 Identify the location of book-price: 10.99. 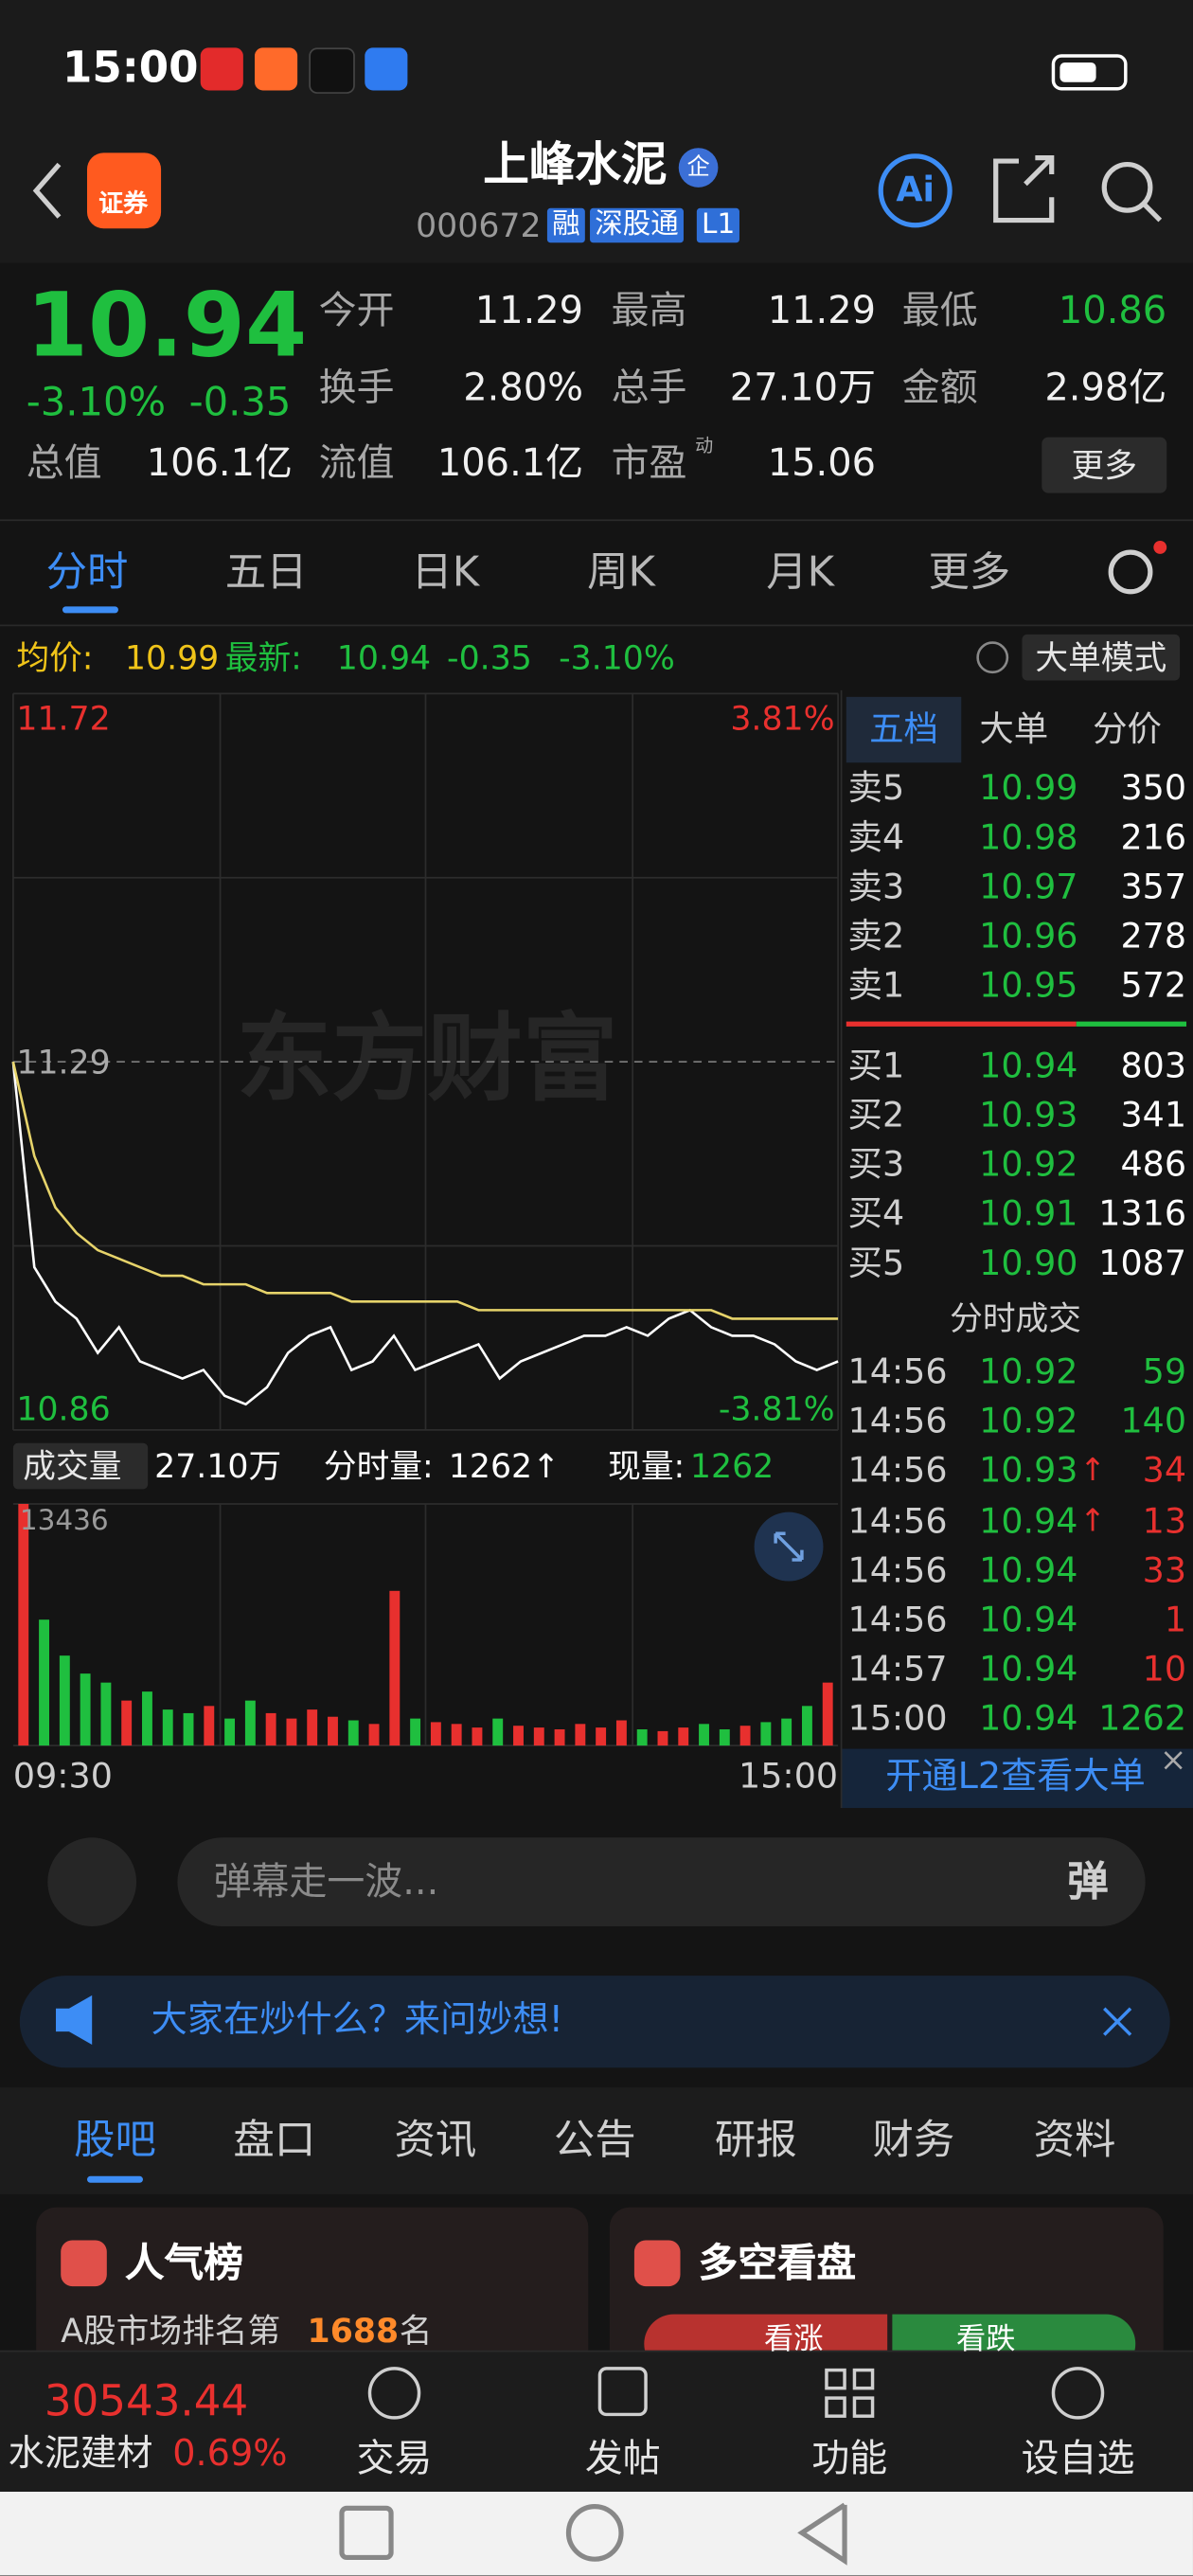
(1028, 788).